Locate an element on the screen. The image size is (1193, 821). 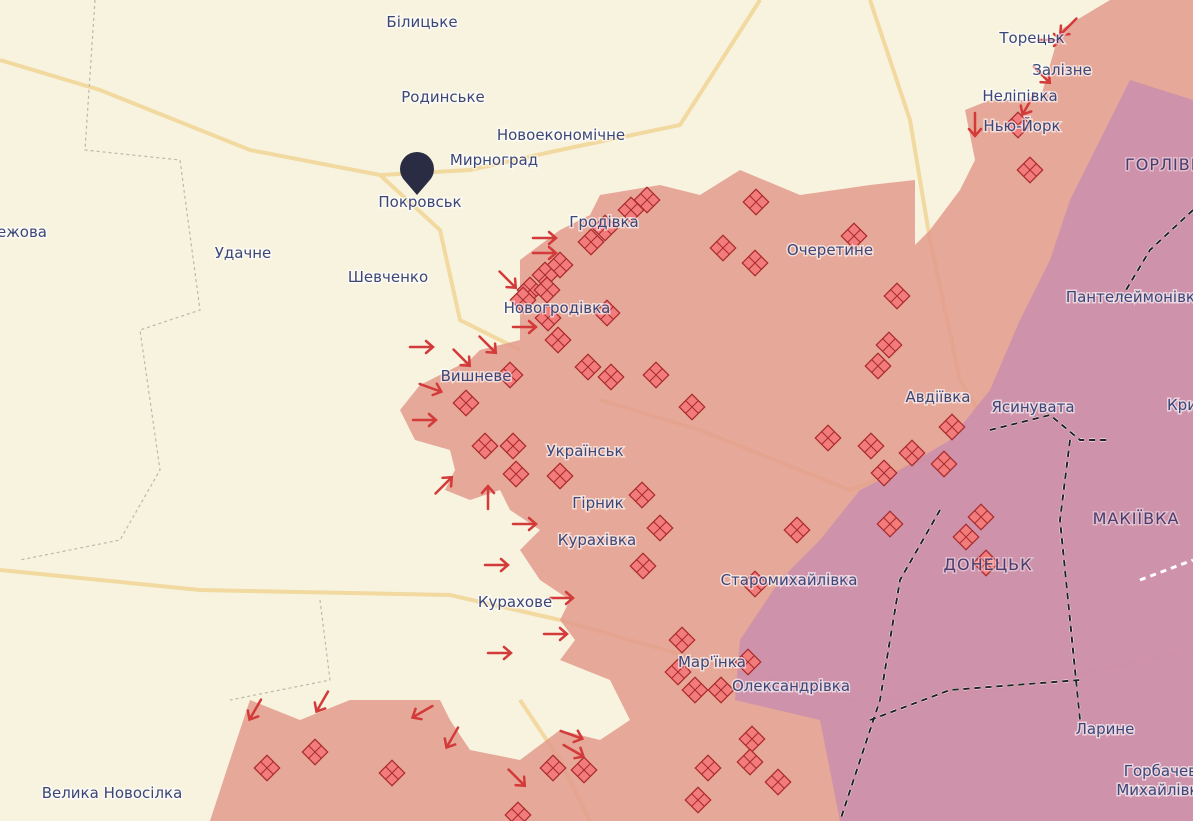
place-label: Очеретине is located at coordinates (830, 250).